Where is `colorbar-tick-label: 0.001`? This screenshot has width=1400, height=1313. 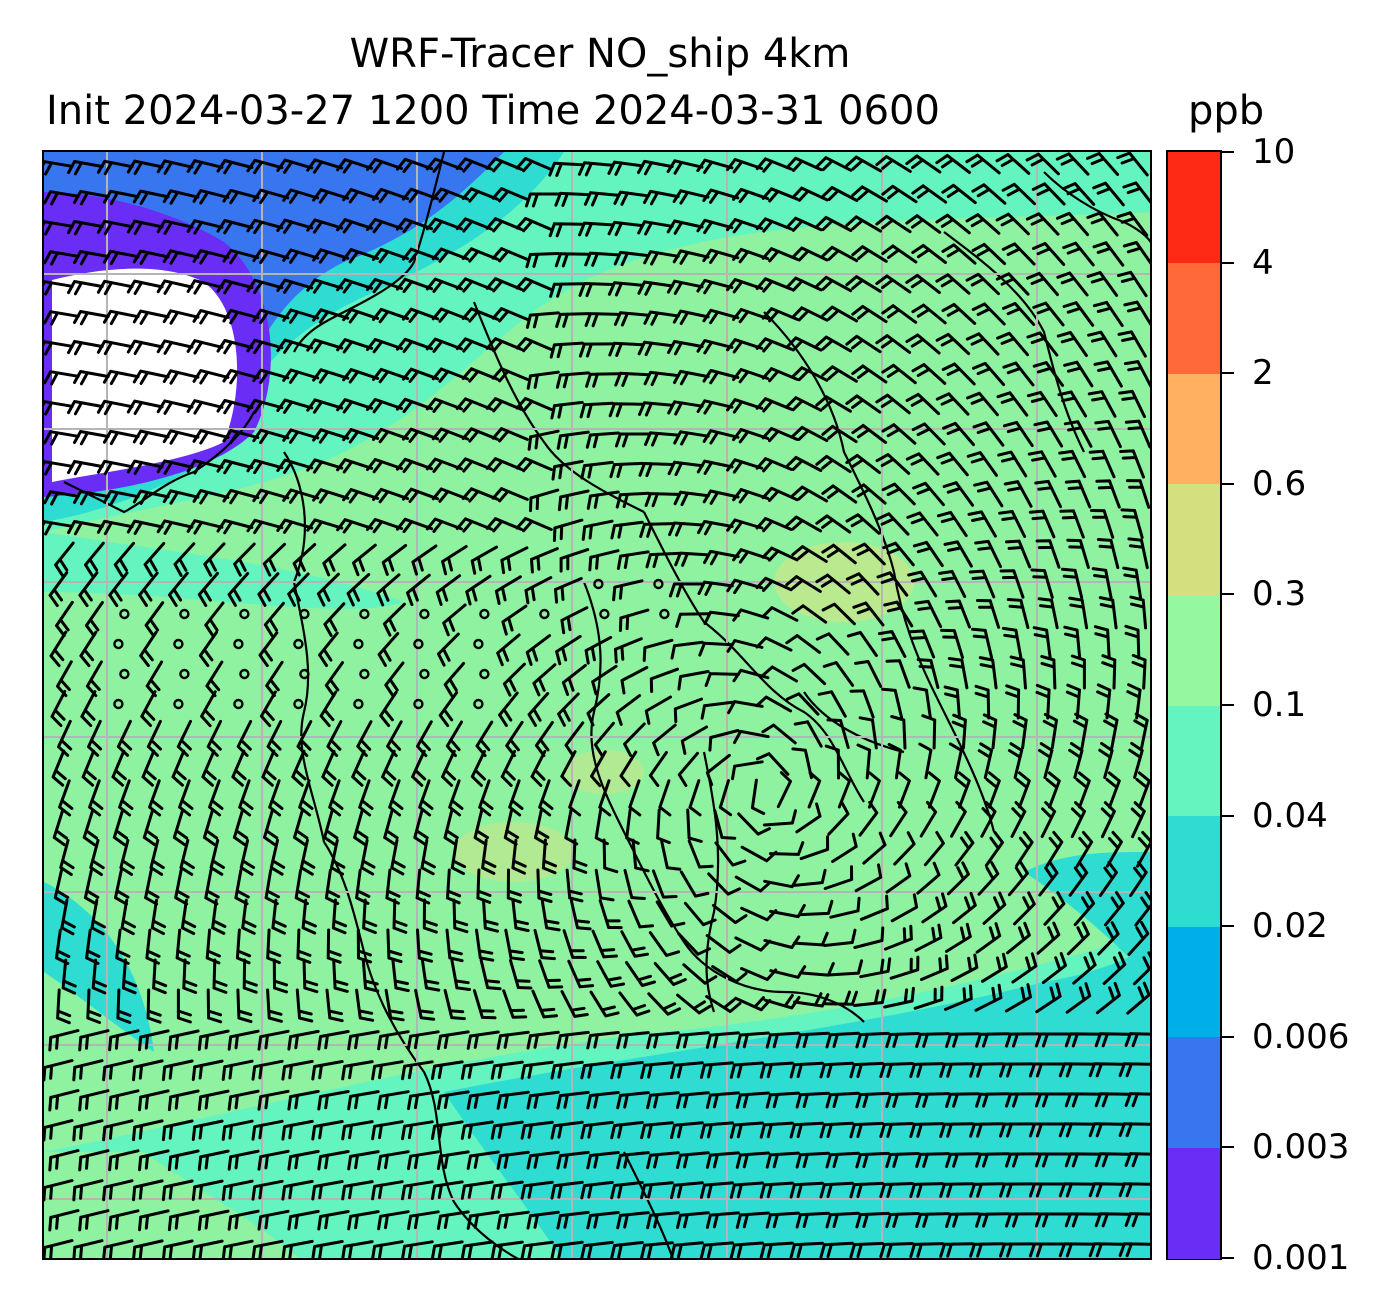 colorbar-tick-label: 0.001 is located at coordinates (1300, 1258).